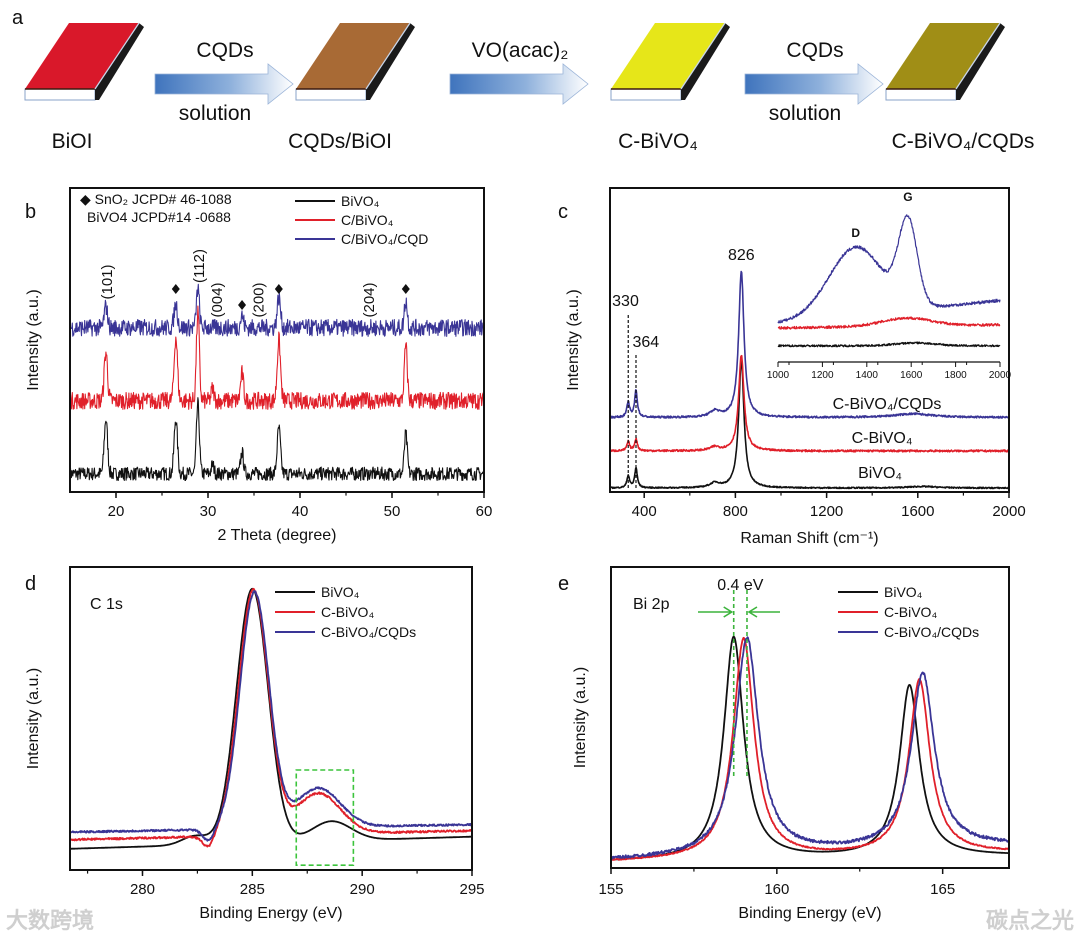 This screenshot has height=932, width=1080. Describe the element at coordinates (776, 889) in the screenshot. I see `x-tick-label: 160` at that location.